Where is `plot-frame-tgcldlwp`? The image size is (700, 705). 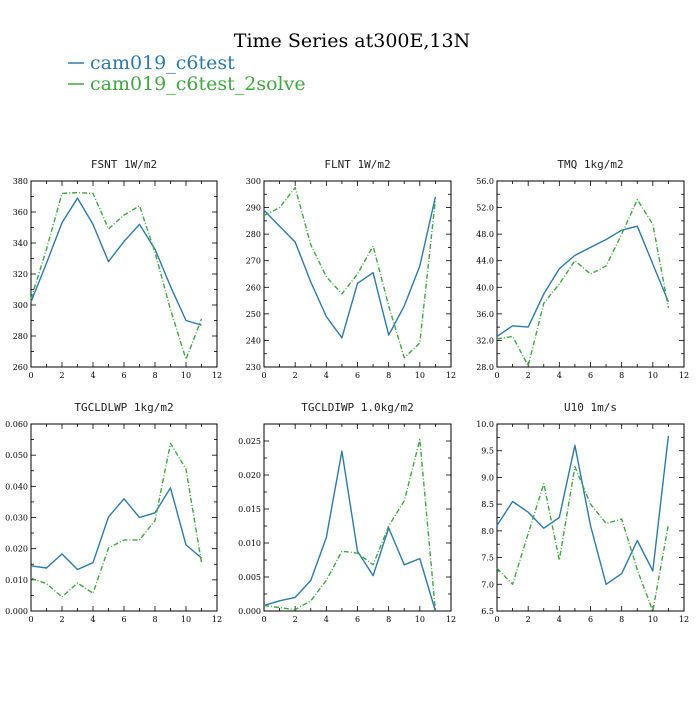
plot-frame-tgcldlwp is located at coordinates (124, 517).